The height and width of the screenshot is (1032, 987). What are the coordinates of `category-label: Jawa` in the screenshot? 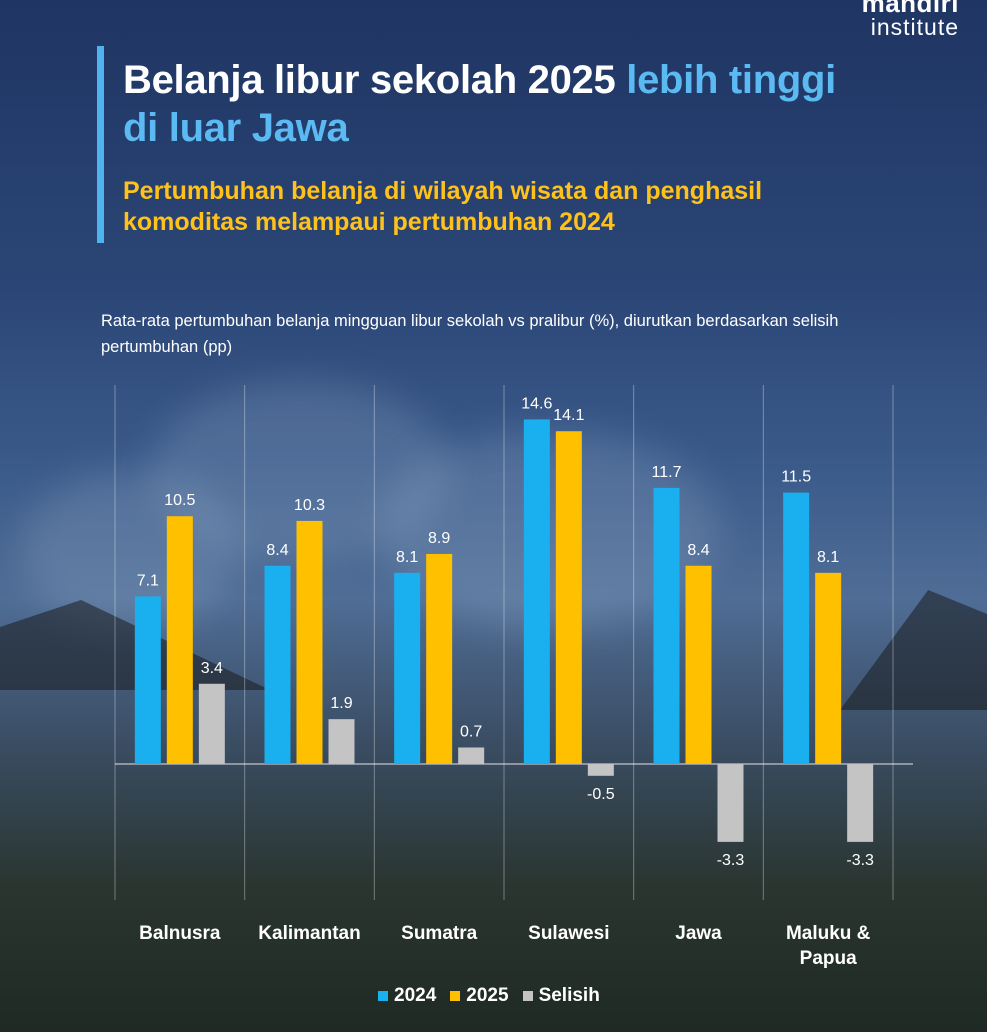 It's located at (698, 933).